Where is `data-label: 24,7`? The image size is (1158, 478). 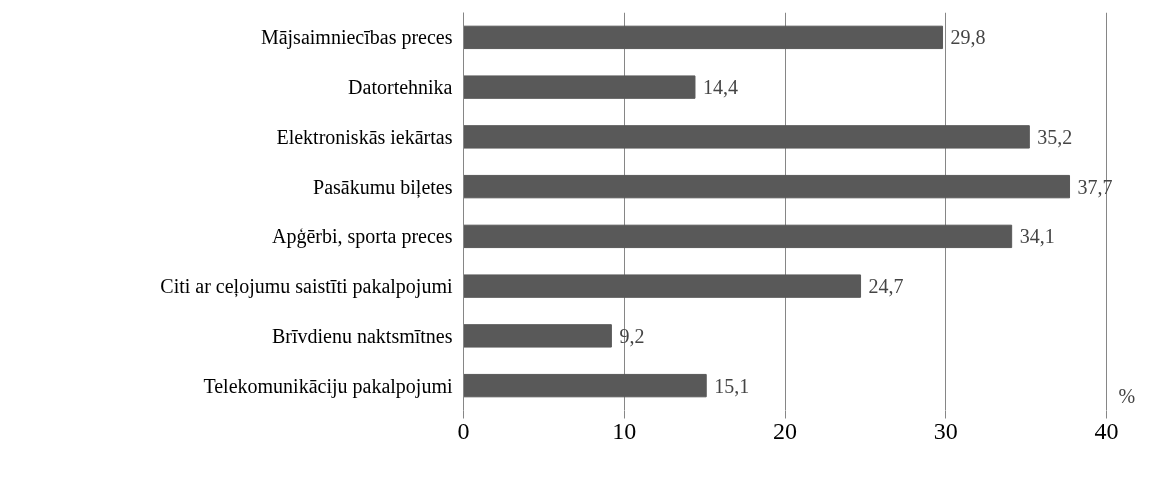 data-label: 24,7 is located at coordinates (886, 286).